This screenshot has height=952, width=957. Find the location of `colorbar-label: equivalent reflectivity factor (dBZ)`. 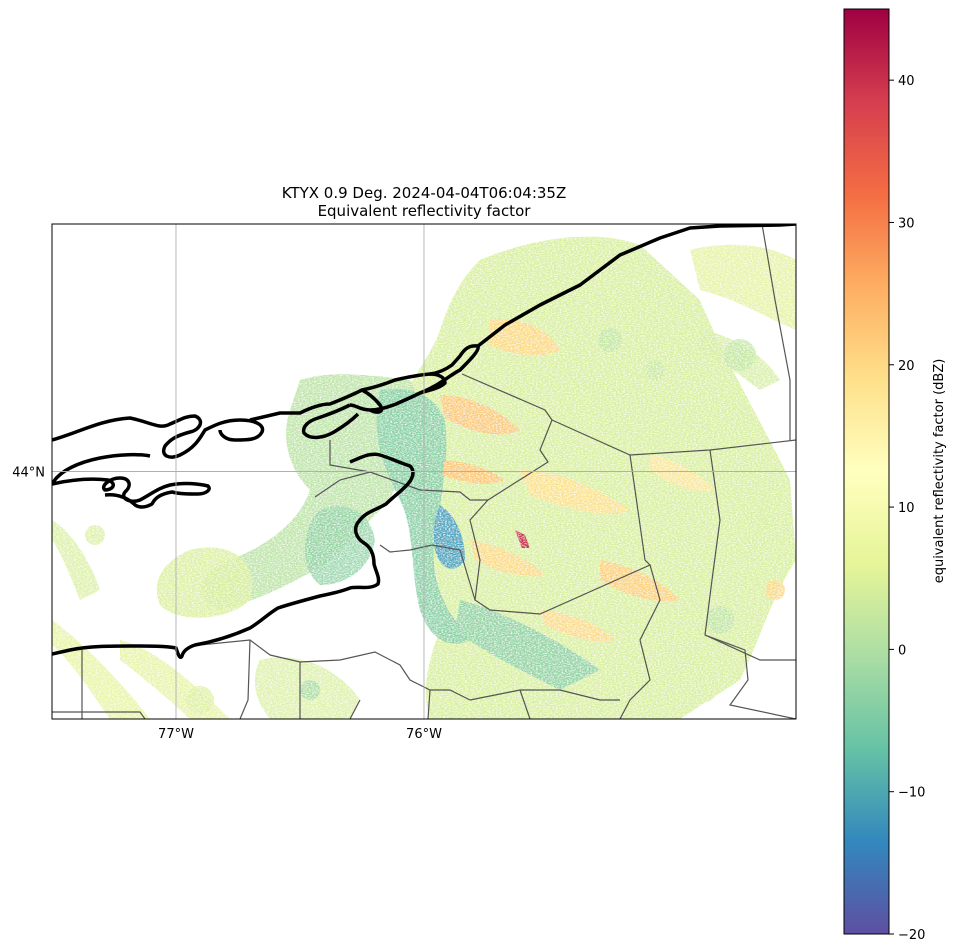

colorbar-label: equivalent reflectivity factor (dBZ) is located at coordinates (939, 471).